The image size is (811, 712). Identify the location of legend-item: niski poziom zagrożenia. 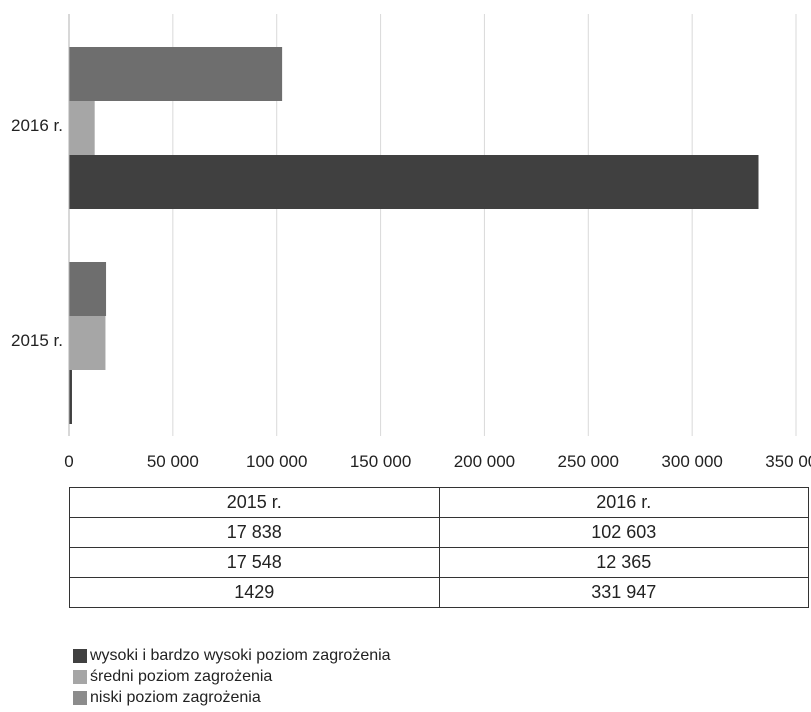
(232, 697).